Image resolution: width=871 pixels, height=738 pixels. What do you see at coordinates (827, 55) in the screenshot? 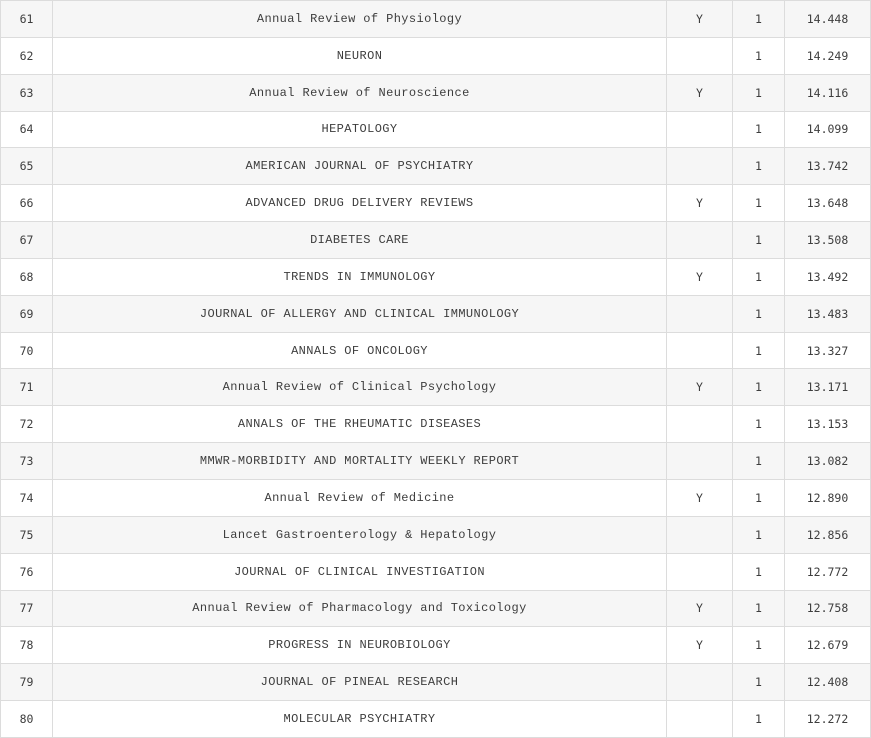
I see `score-cell-text: 14.249` at bounding box center [827, 55].